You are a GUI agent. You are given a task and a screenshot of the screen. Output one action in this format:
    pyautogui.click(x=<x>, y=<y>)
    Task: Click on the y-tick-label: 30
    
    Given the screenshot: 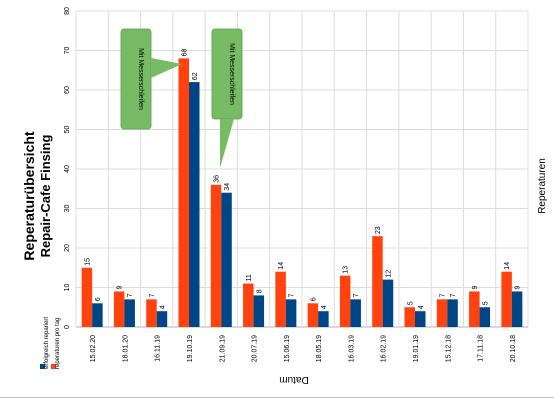 What is the action you would take?
    pyautogui.click(x=67, y=209)
    